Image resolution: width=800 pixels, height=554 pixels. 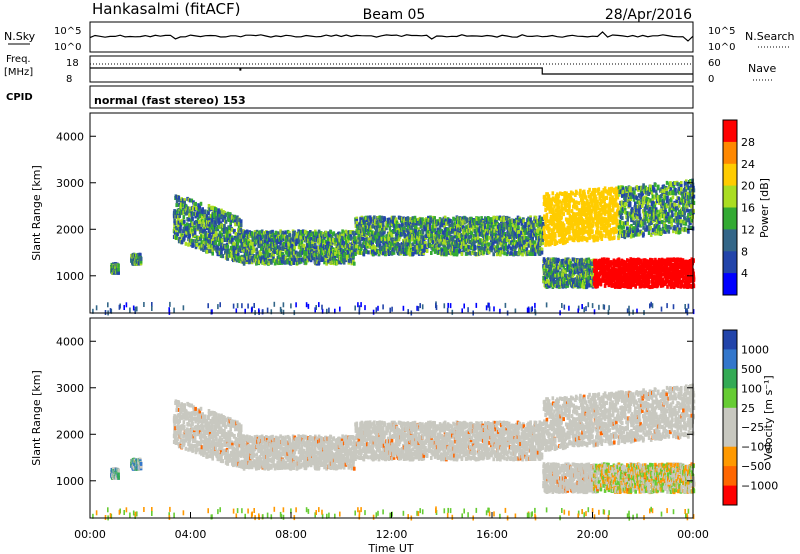 What do you see at coordinates (72, 63) in the screenshot?
I see `freq-tick-high: 18` at bounding box center [72, 63].